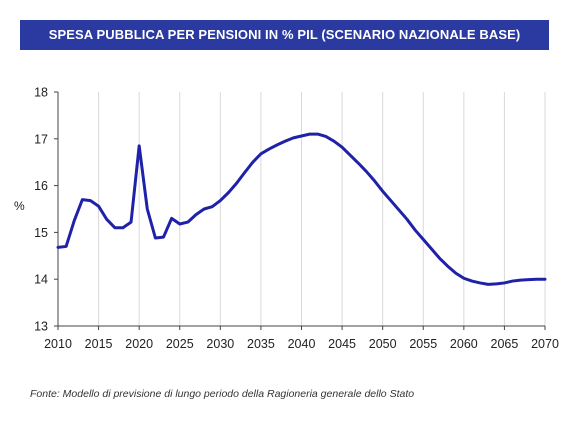  I want to click on y-tick-label: 14, so click(41, 280).